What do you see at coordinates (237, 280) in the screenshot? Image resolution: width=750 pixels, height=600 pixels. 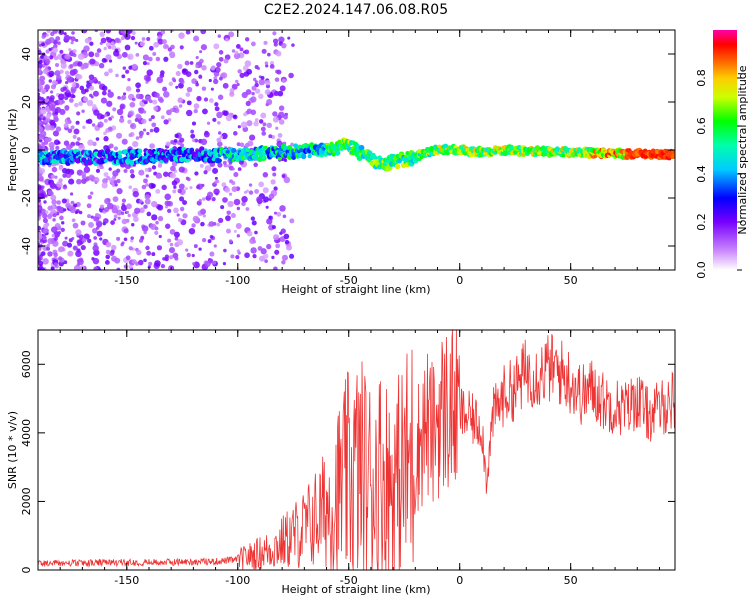 I see `spectrogram-x-tick-label: -100` at bounding box center [237, 280].